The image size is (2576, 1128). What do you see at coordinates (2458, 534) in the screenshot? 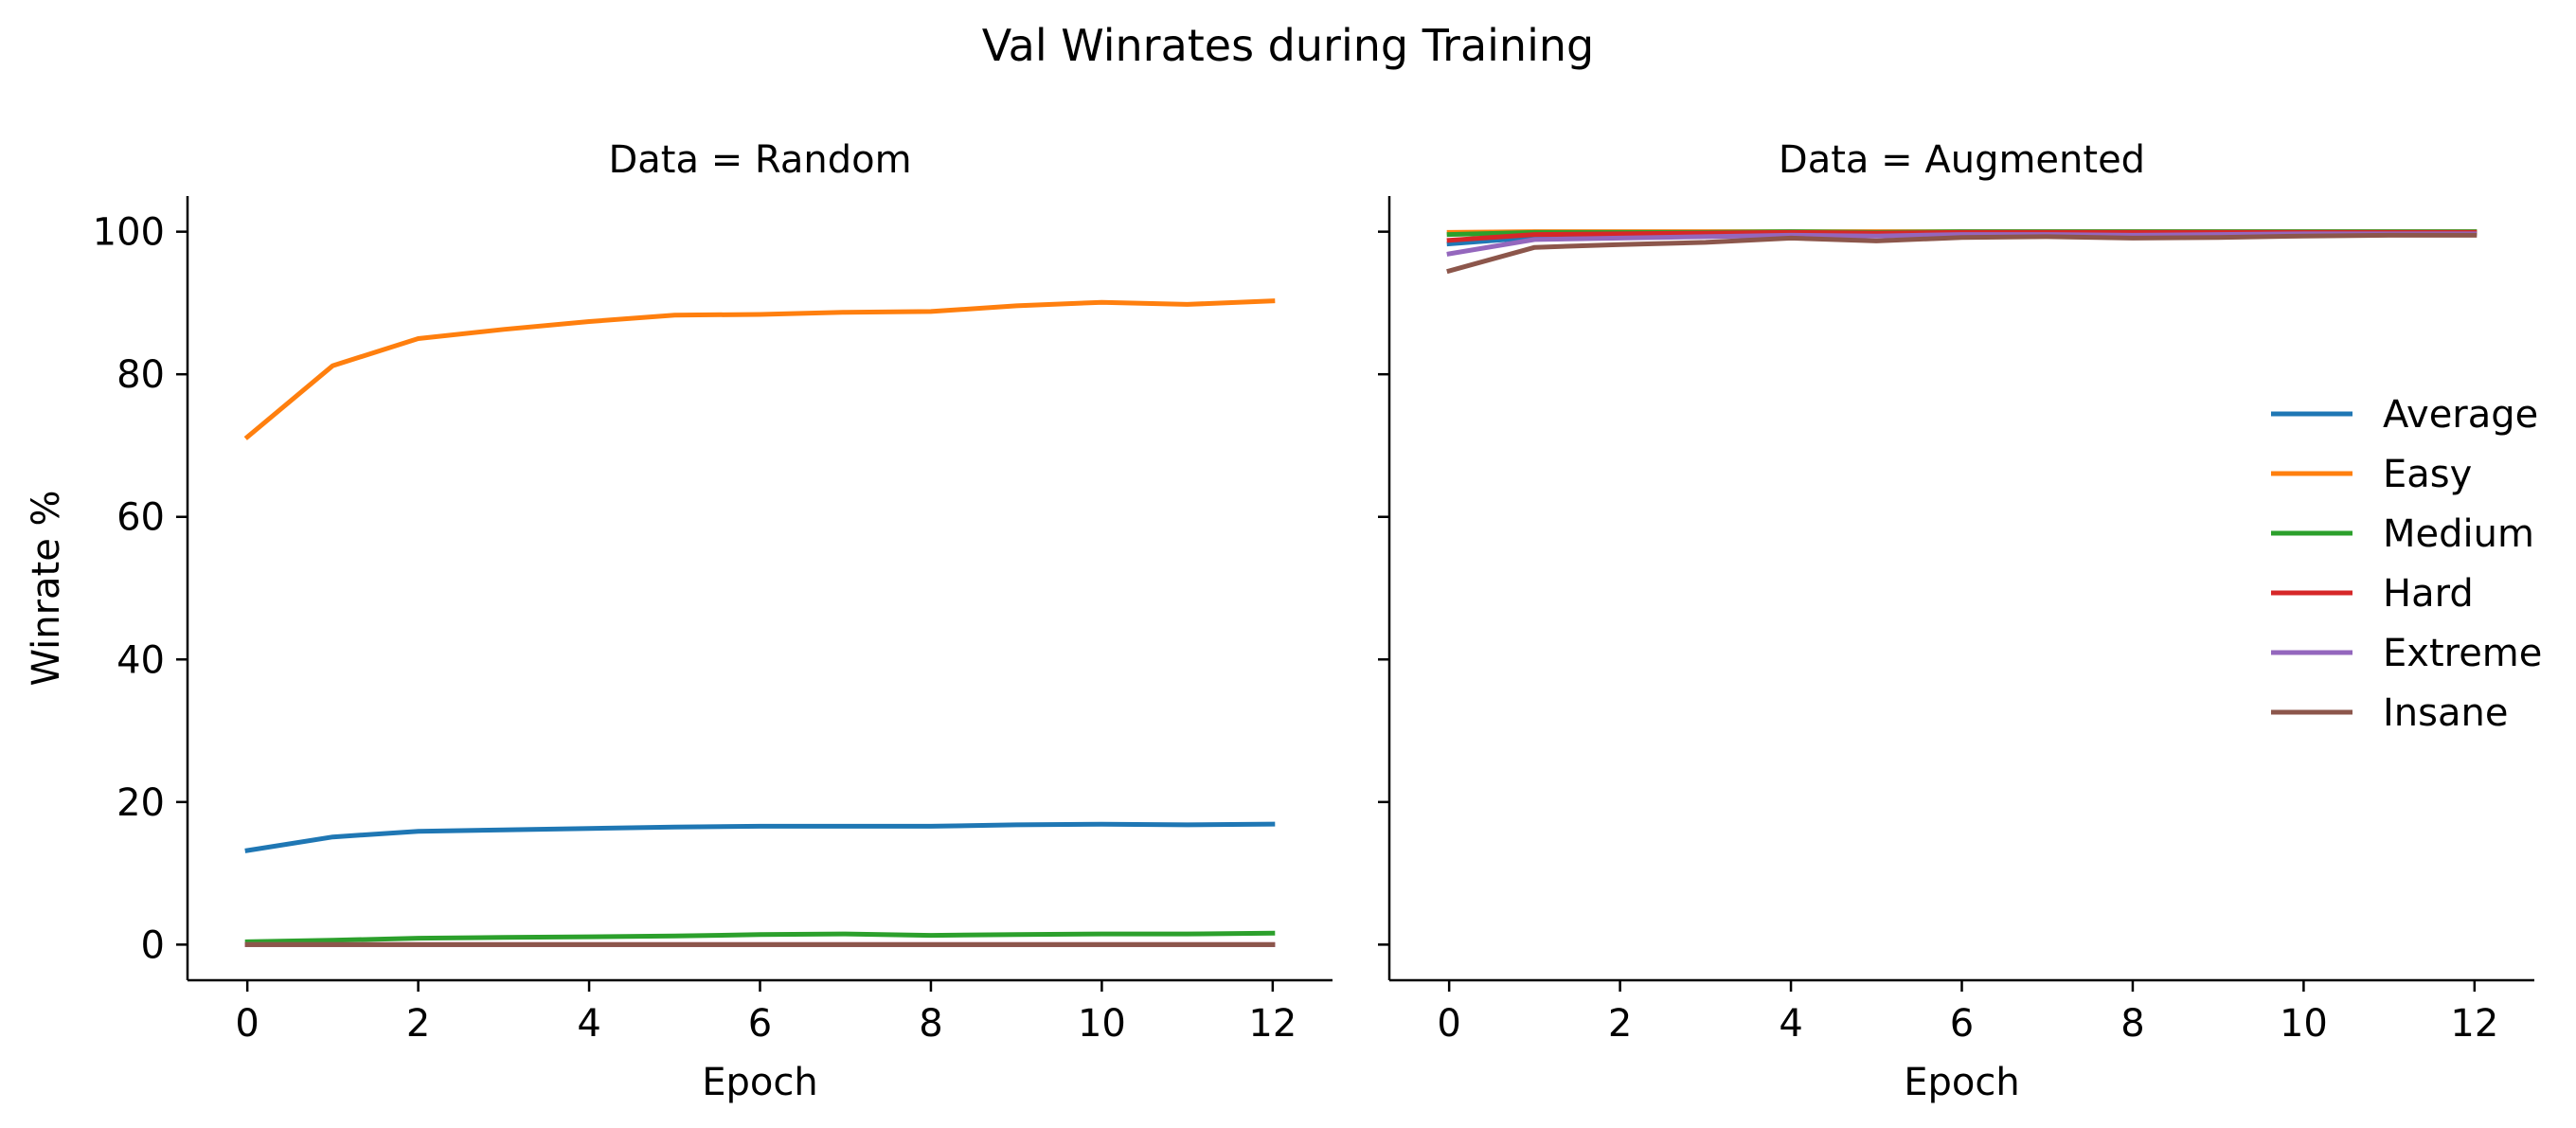
I see `legend-label-medium: Medium` at bounding box center [2458, 534].